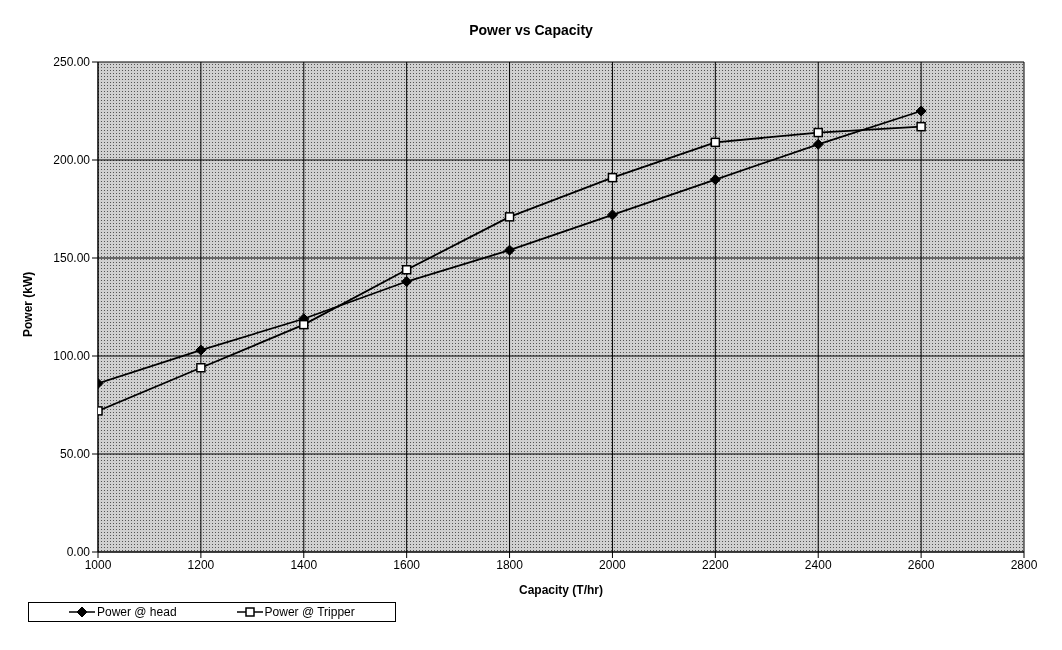 Image resolution: width=1062 pixels, height=650 pixels. I want to click on x-tick-label: 2000, so click(613, 564).